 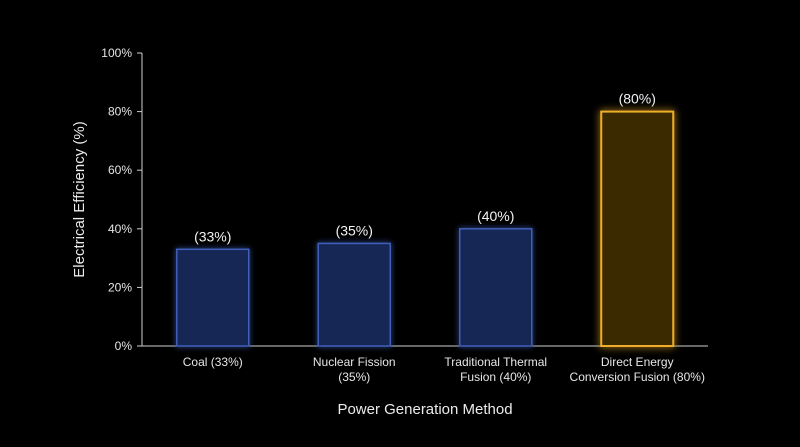 I want to click on y-tick-label: 80%, so click(x=120, y=112).